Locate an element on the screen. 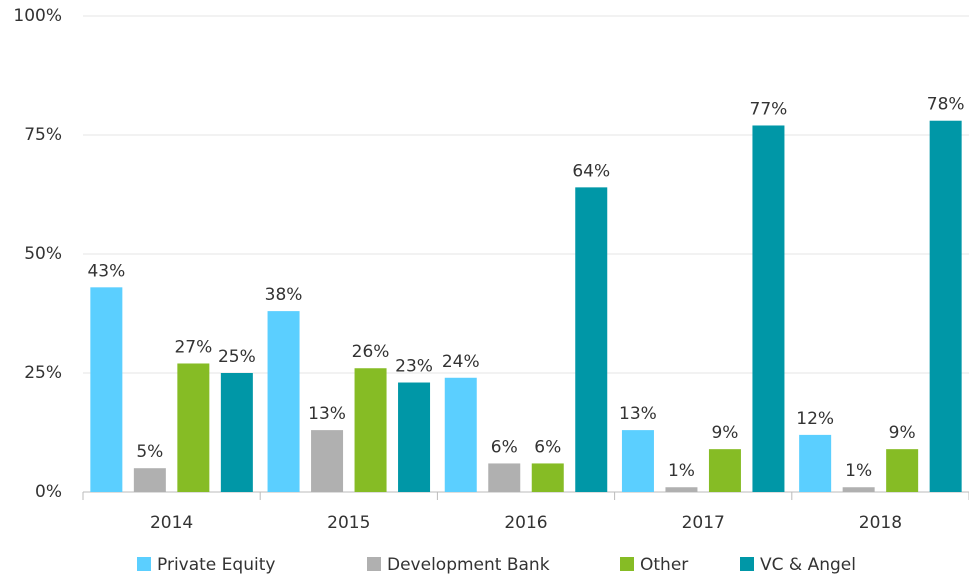 The height and width of the screenshot is (582, 969). y-tick-label: 50% is located at coordinates (43, 254).